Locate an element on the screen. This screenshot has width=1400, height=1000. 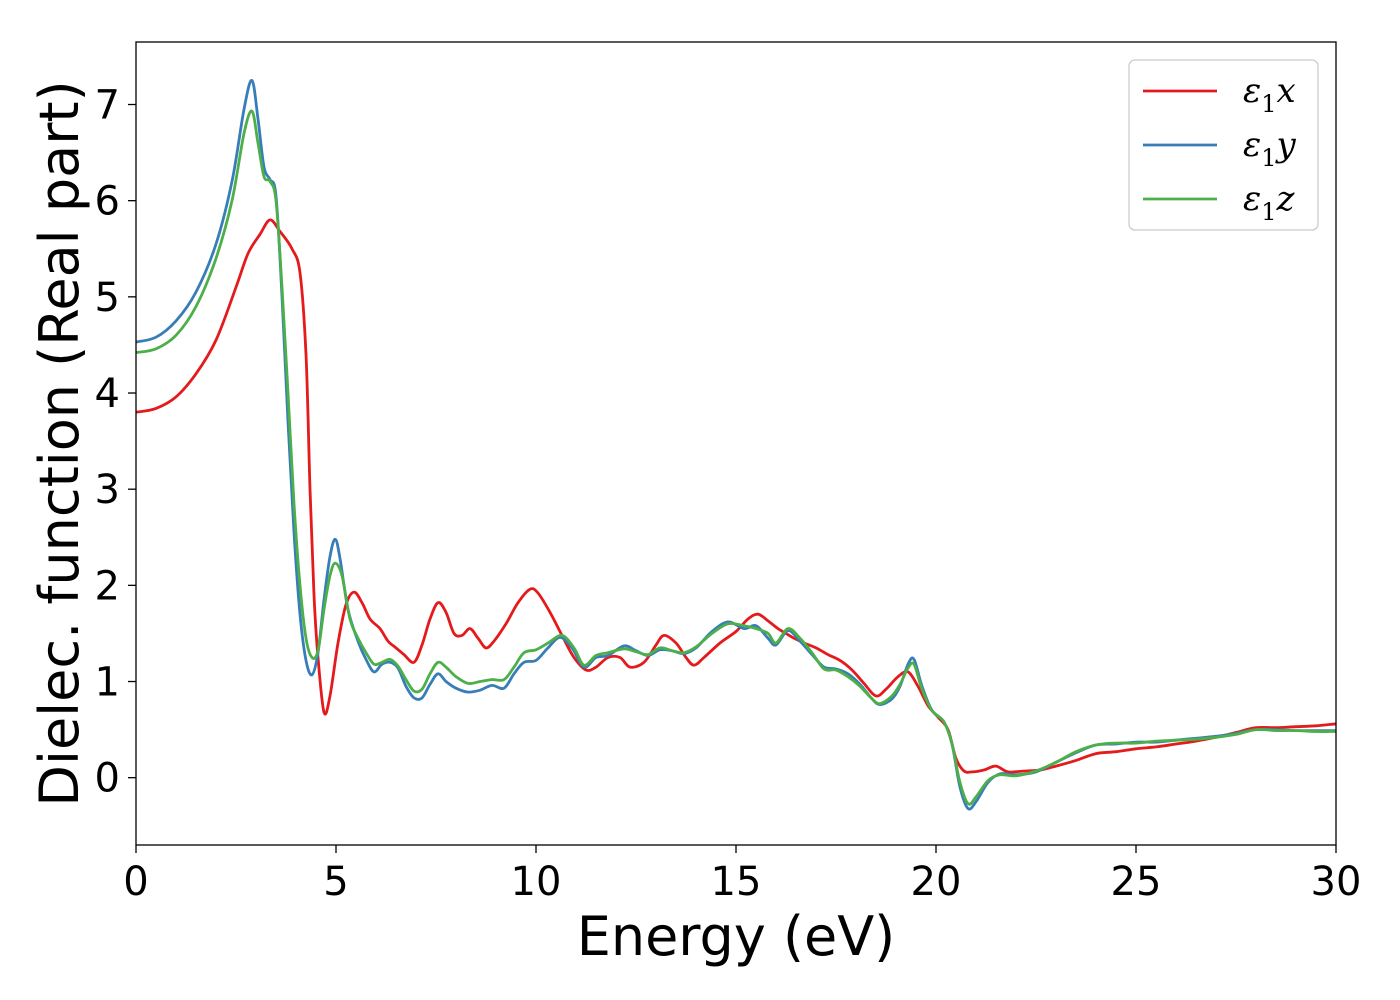
legend-label-3: ε1z is located at coordinates (1269, 202).